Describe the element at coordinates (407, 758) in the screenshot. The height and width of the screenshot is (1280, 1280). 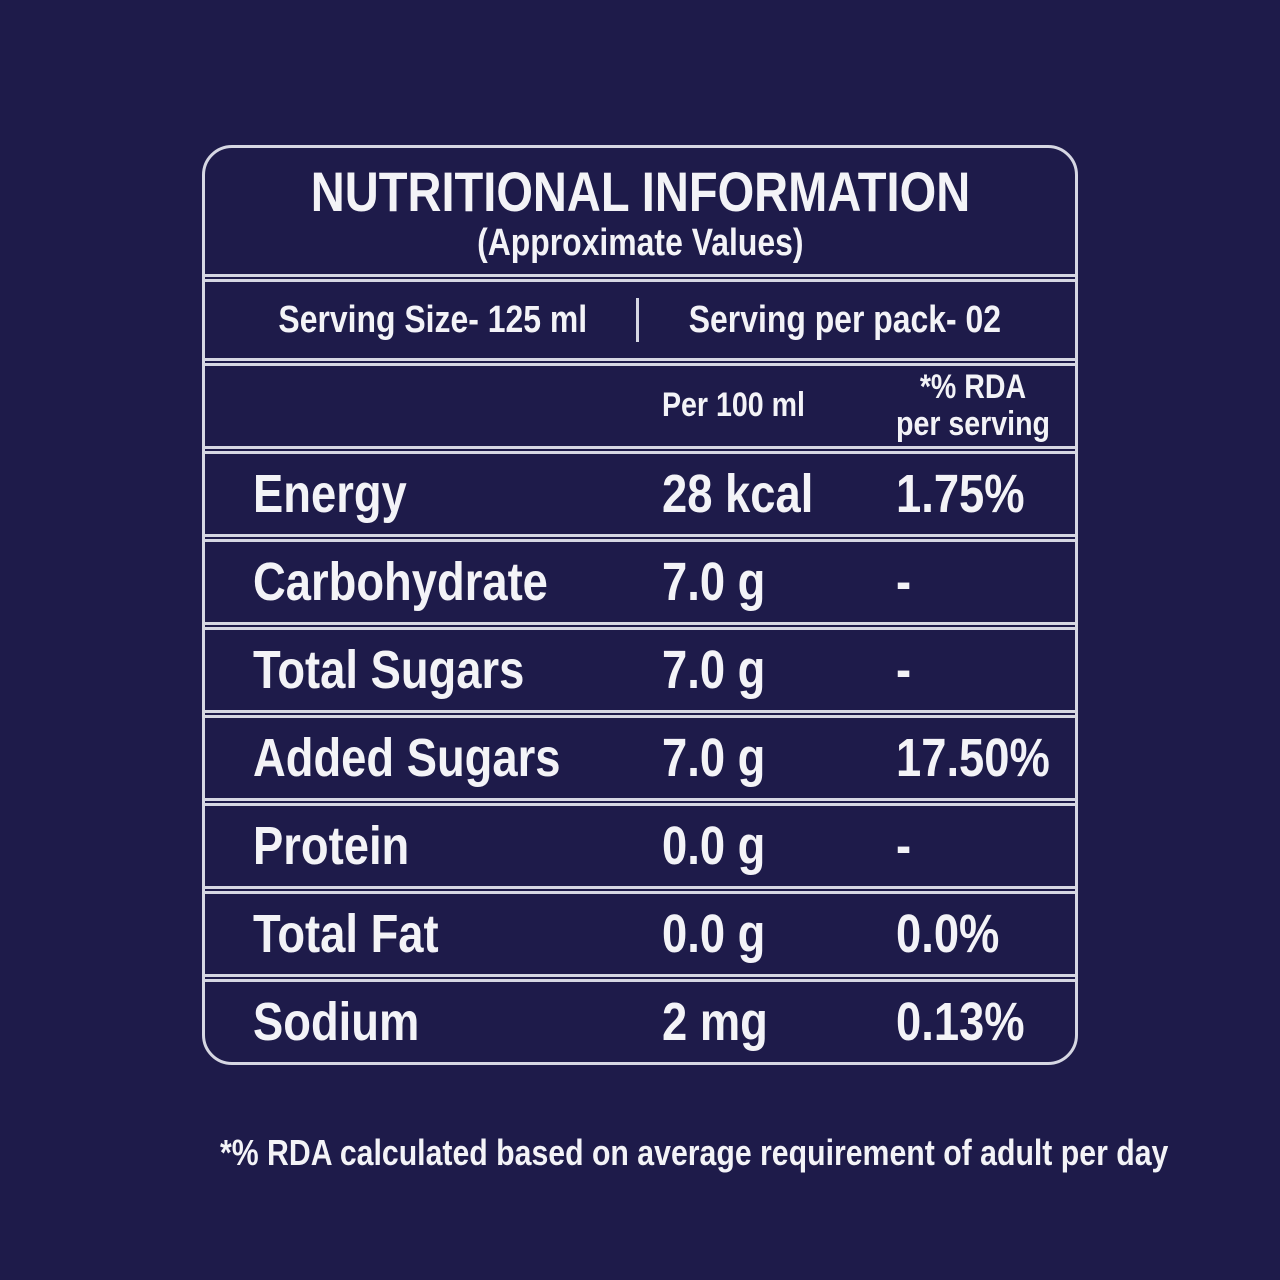
I see `row-label-text: Added Sugars` at that location.